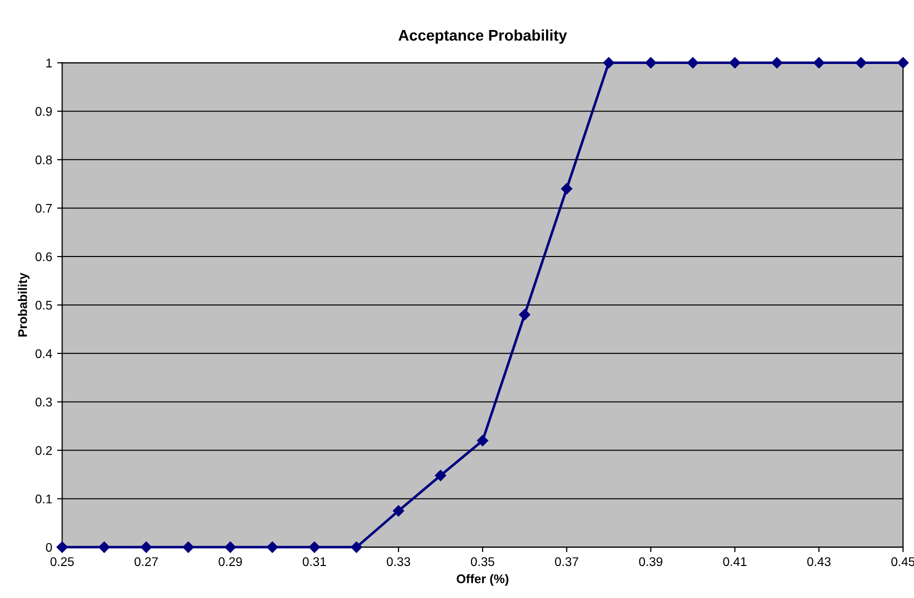  What do you see at coordinates (230, 561) in the screenshot?
I see `x-tick-label: 0.29` at bounding box center [230, 561].